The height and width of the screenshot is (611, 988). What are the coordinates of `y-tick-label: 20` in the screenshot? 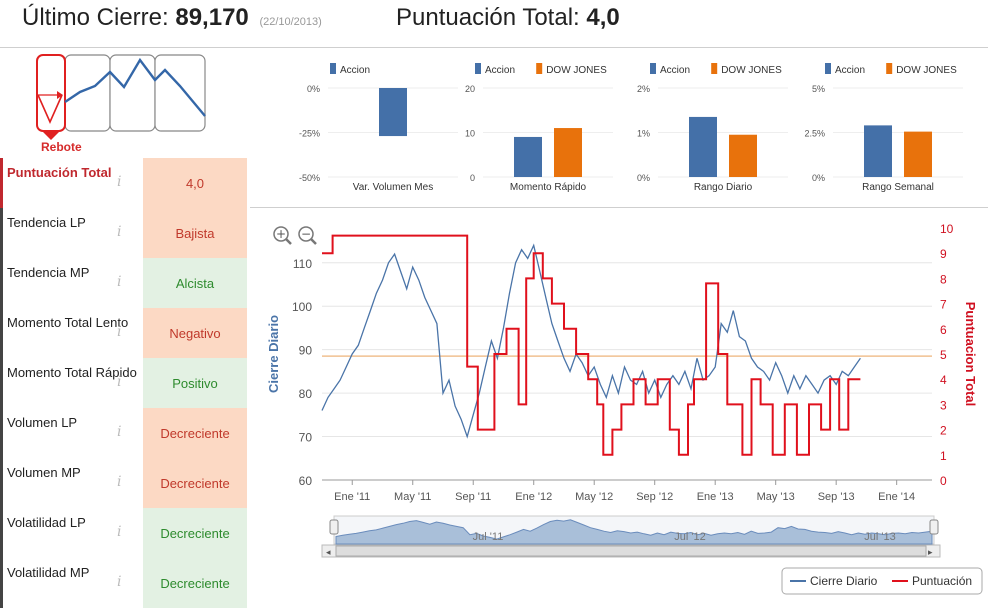 It's located at (470, 89).